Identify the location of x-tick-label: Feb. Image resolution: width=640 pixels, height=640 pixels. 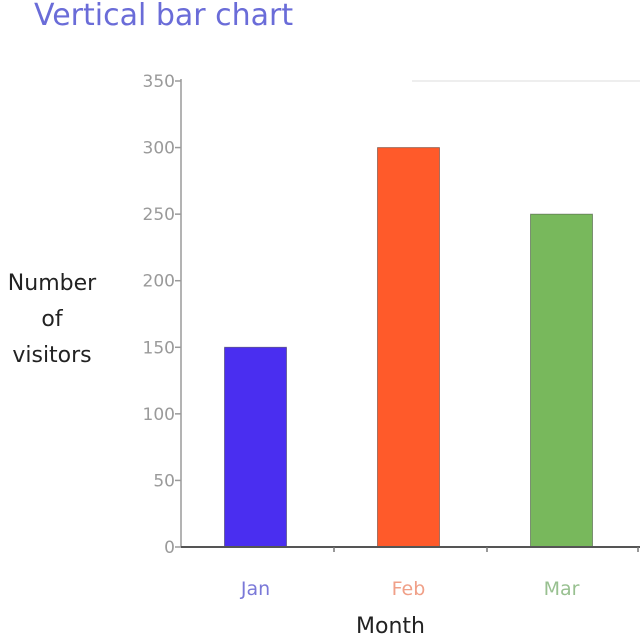
(409, 589).